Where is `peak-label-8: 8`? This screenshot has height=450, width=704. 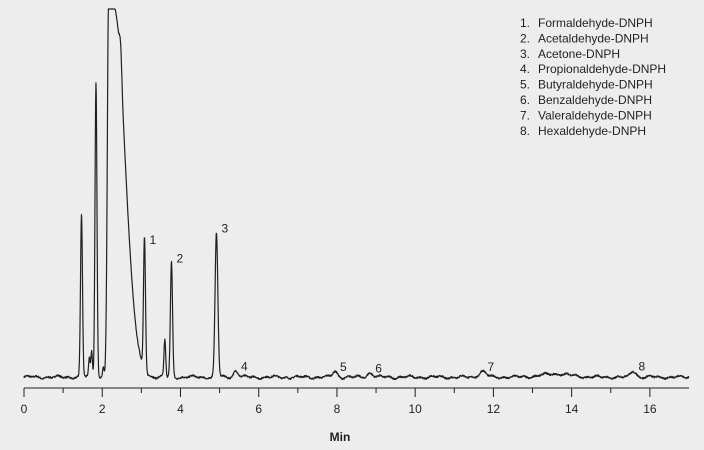 peak-label-8: 8 is located at coordinates (641, 367).